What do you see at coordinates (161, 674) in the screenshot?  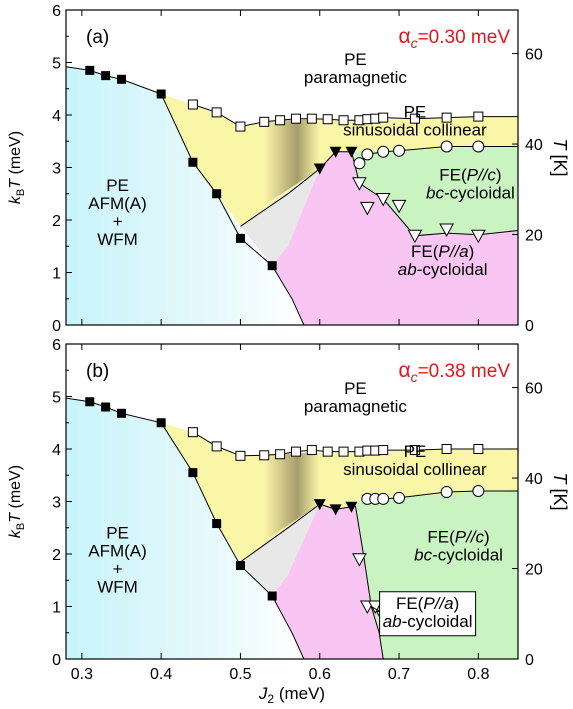 I see `xtick-label: 0.4` at bounding box center [161, 674].